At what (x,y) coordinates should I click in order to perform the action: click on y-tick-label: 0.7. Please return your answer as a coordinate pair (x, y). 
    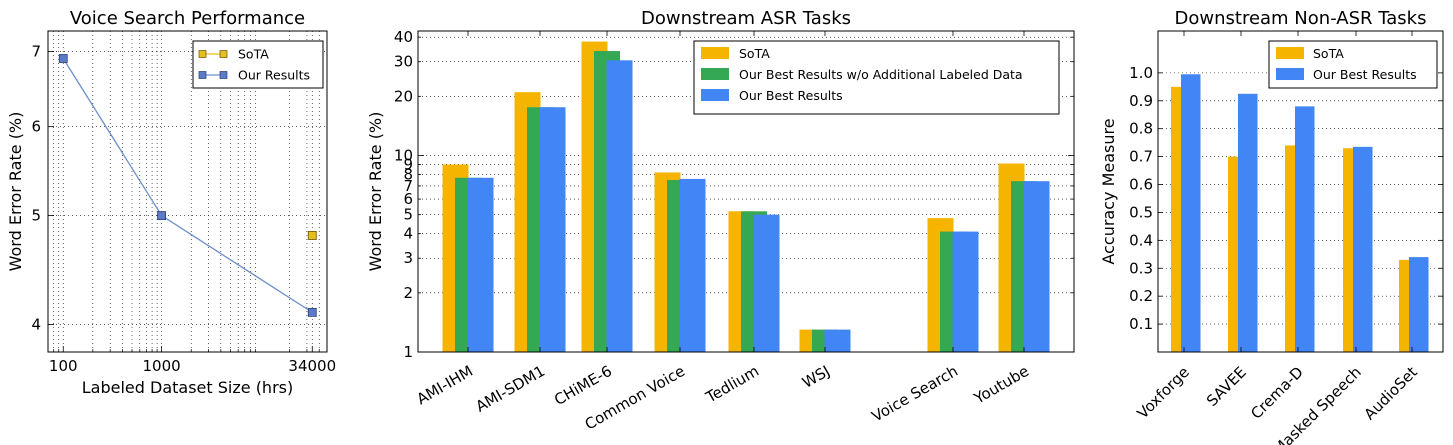
    Looking at the image, I should click on (1141, 157).